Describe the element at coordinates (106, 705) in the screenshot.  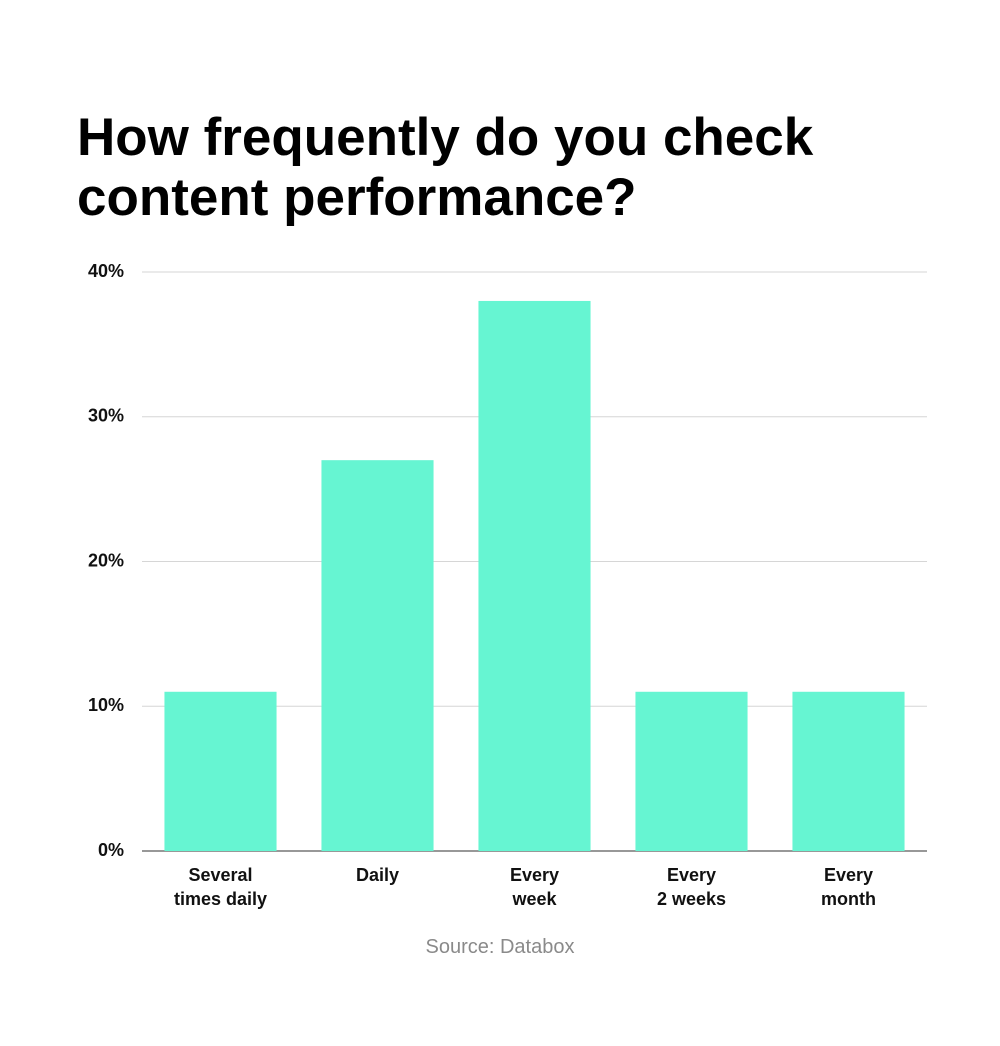
I see `y-tick-label: 10%` at that location.